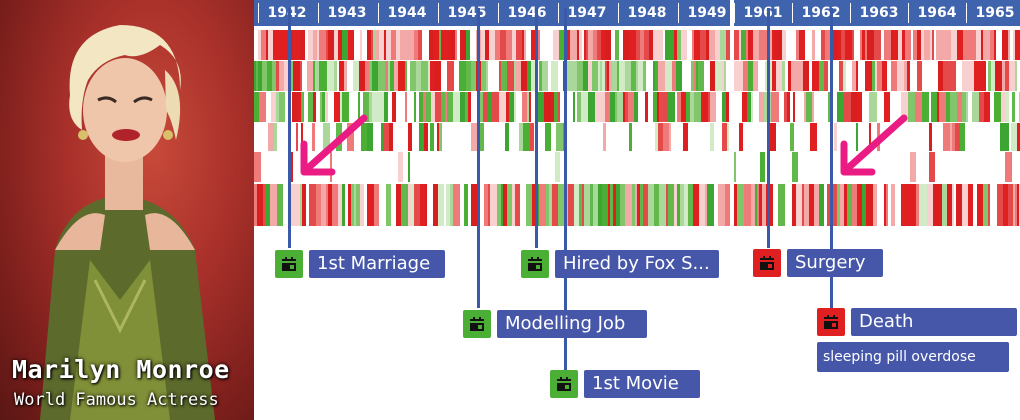 The width and height of the screenshot is (1020, 420). I want to click on event-surgery: Surgery, so click(818, 263).